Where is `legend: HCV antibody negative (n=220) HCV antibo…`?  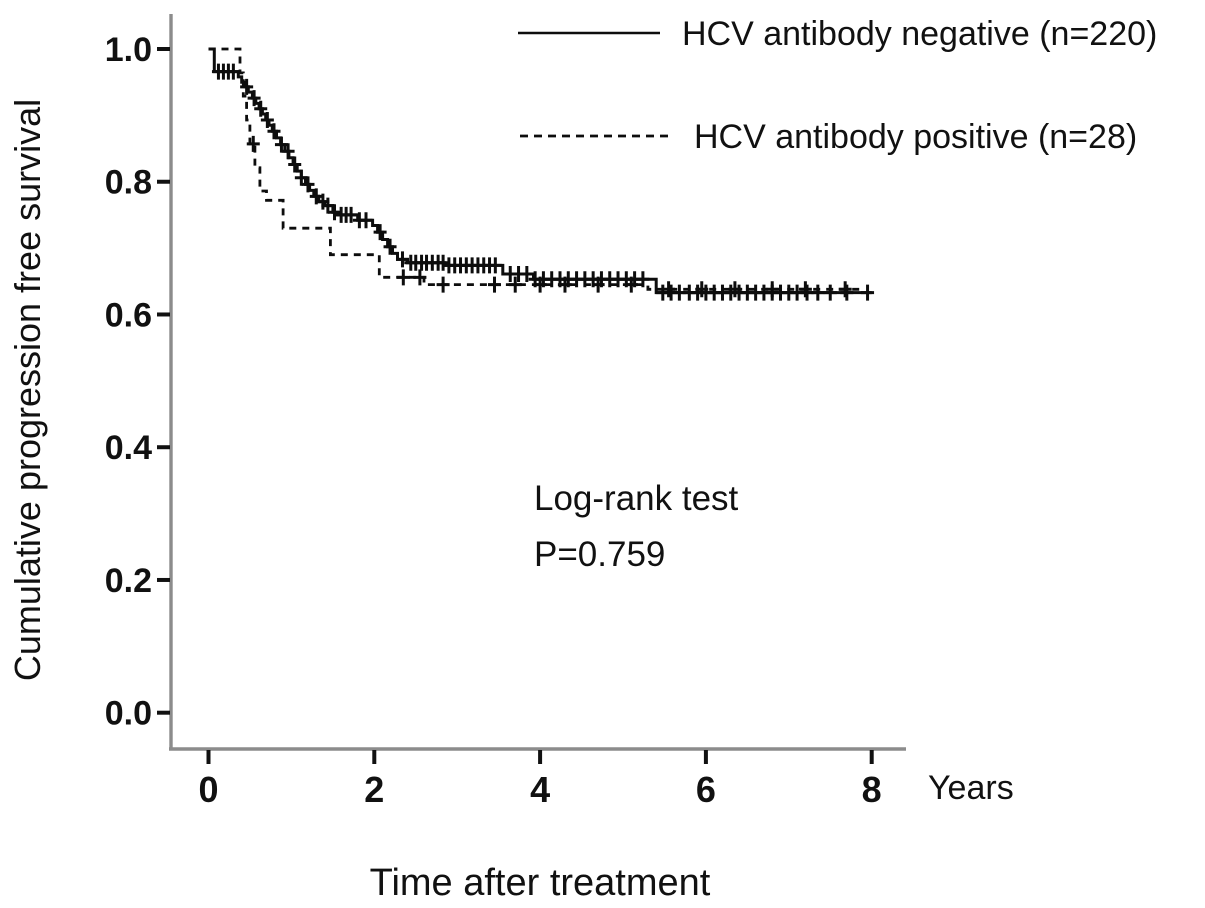 legend: HCV antibody negative (n=220) HCV antibo… is located at coordinates (837, 85).